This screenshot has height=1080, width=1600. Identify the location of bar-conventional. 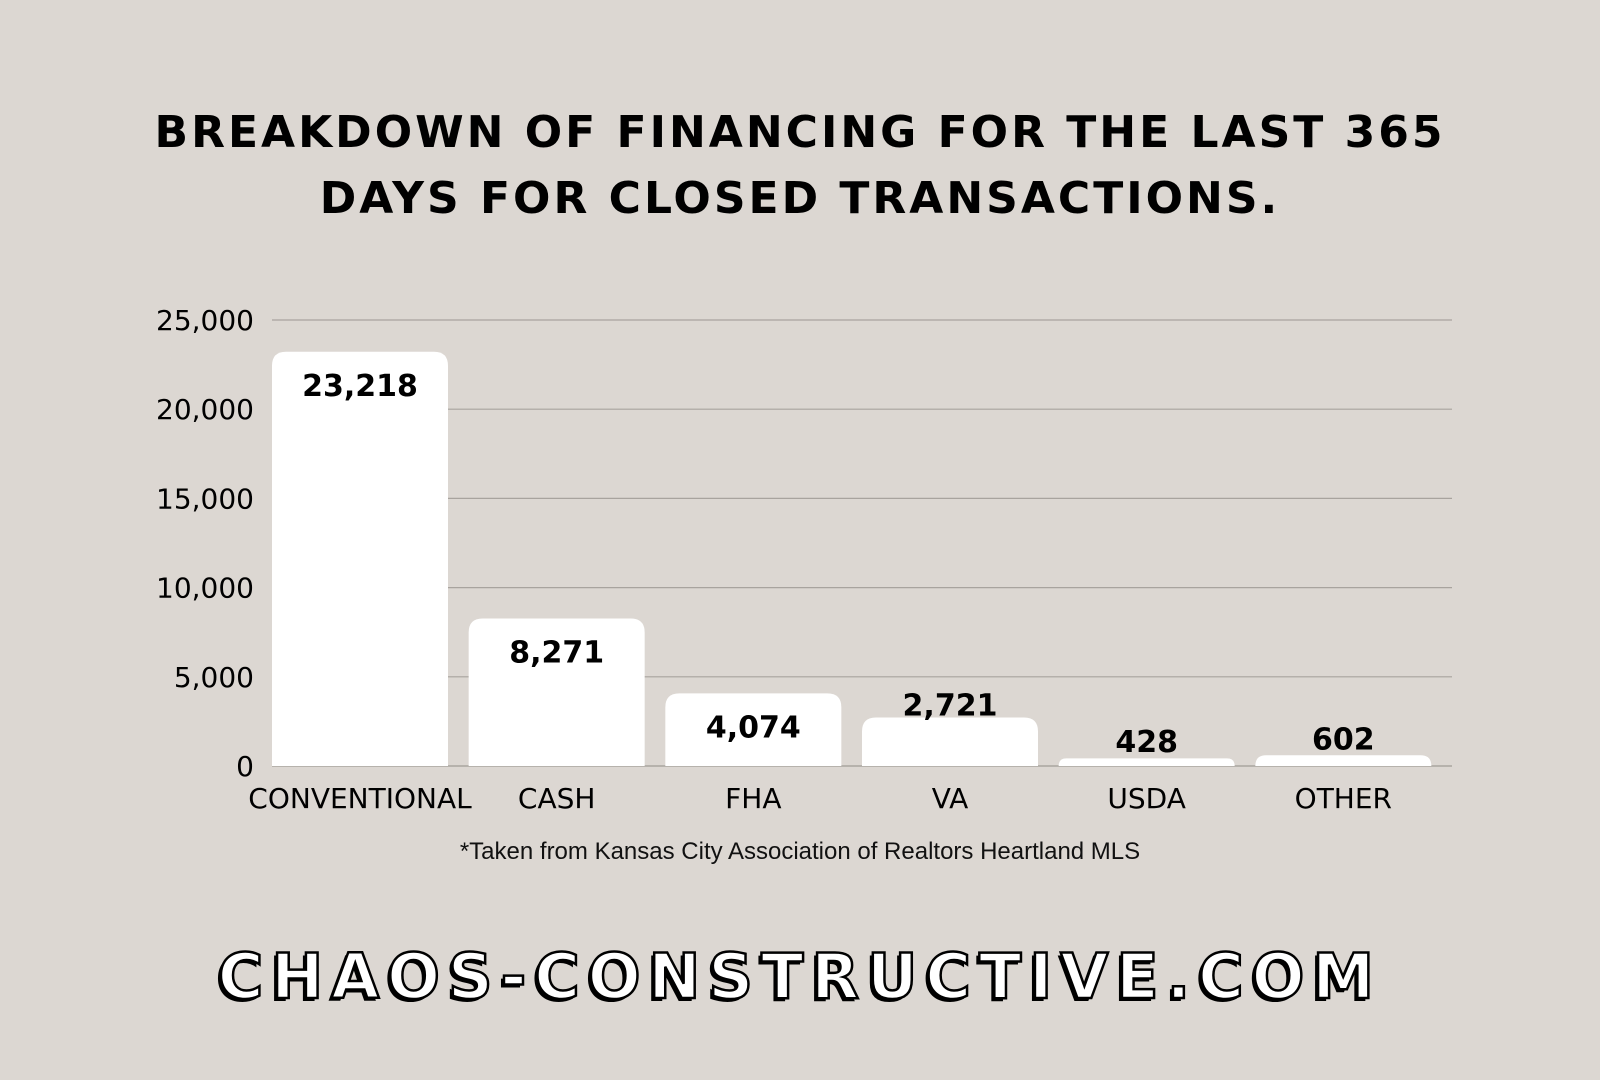
(360, 558).